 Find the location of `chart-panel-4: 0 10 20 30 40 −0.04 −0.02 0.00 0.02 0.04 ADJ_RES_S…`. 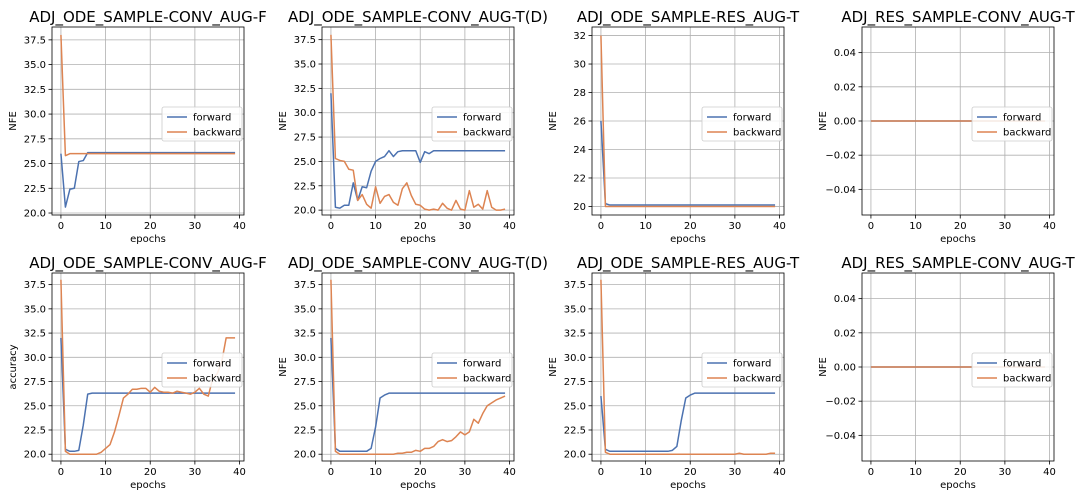

chart-panel-4: 0 10 20 30 40 −0.04 −0.02 0.00 0.02 0.04 ADJ_RES_S… is located at coordinates (946, 126).